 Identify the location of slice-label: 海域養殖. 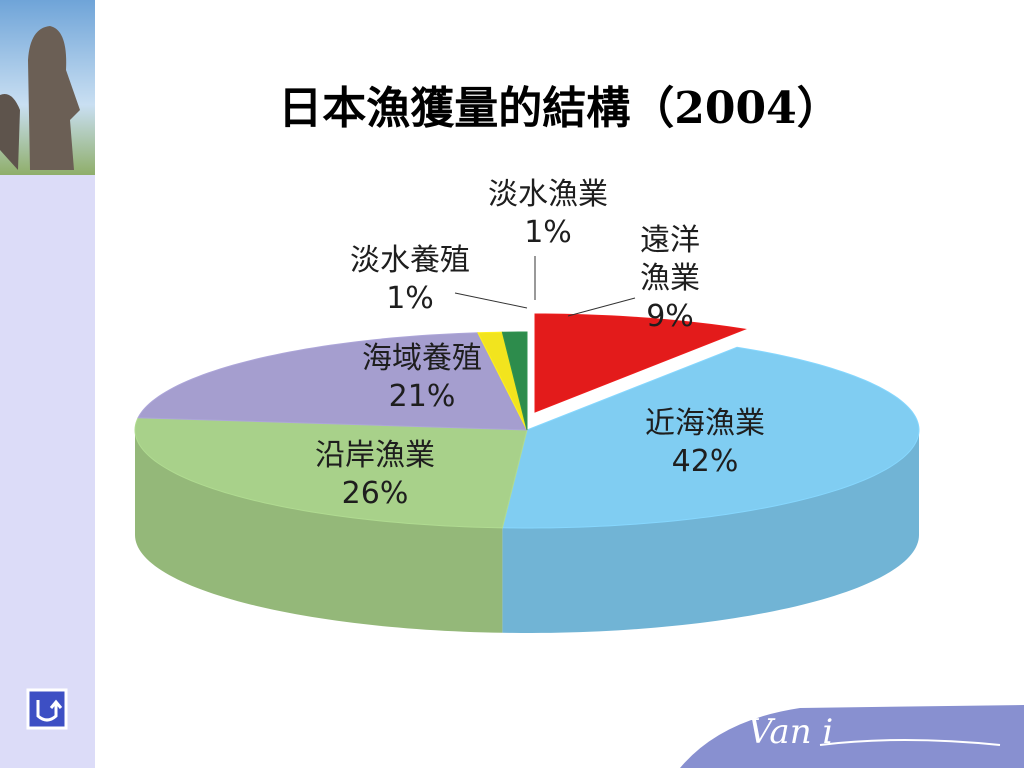
(422, 358).